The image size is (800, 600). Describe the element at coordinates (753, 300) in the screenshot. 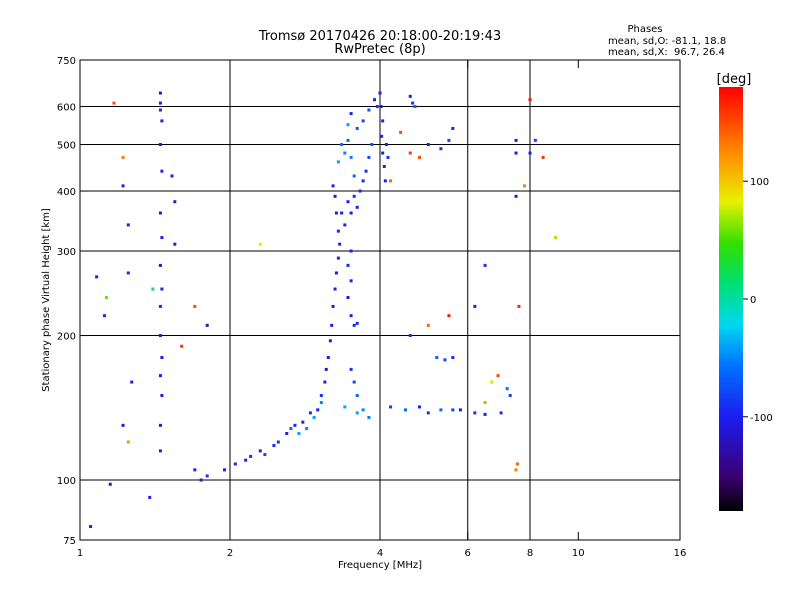

I see `colorbar-tick-label: 0` at that location.